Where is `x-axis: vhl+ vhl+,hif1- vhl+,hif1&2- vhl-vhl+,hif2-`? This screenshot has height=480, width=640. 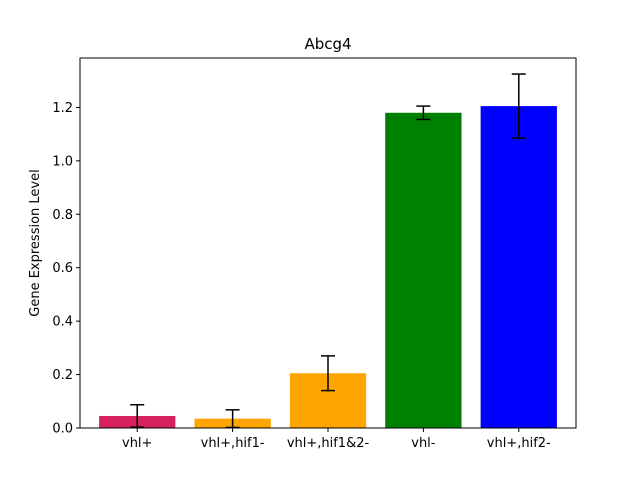
x-axis: vhl+ vhl+,hif1- vhl+,hif1&2- vhl-vhl+,hif2- is located at coordinates (336, 439).